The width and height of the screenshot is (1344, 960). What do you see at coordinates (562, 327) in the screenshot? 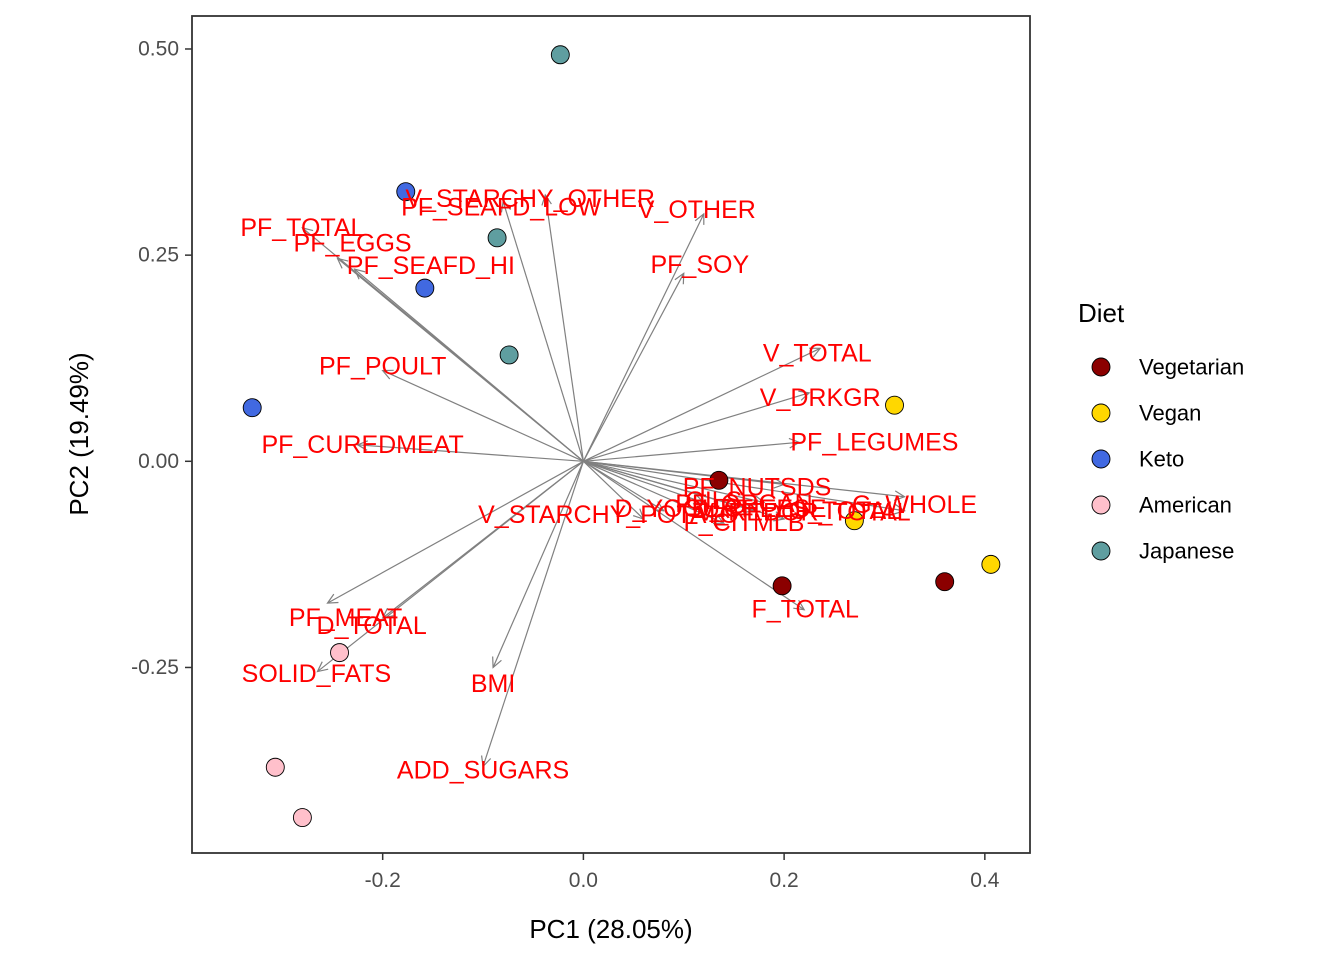
I see `loading-arrow-v-starchy-other` at bounding box center [562, 327].